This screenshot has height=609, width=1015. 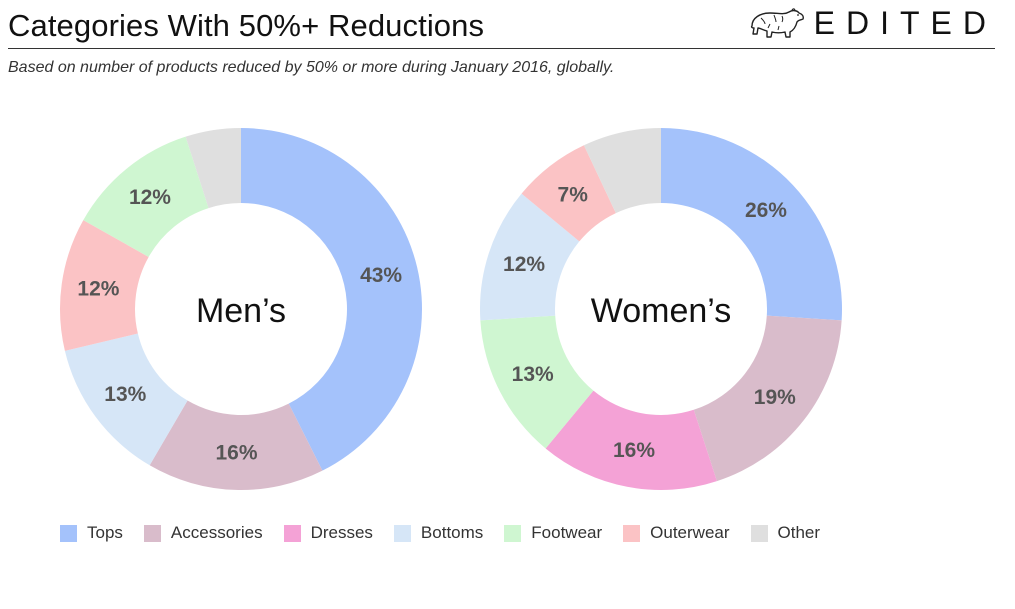 I want to click on legend-item-bottoms: Bottoms, so click(x=438, y=533).